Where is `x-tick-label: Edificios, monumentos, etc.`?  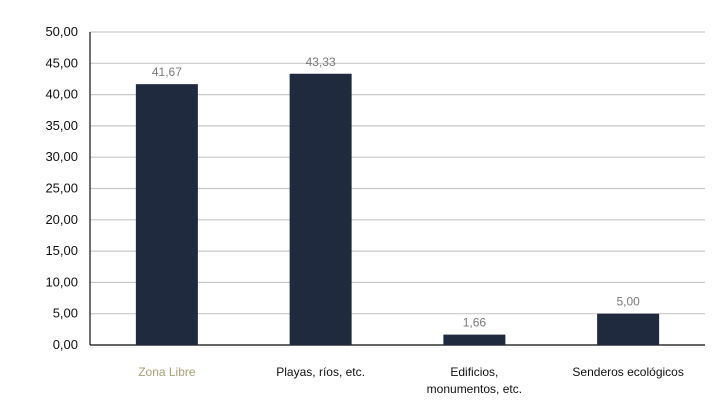 x-tick-label: Edificios, monumentos, etc. is located at coordinates (474, 380).